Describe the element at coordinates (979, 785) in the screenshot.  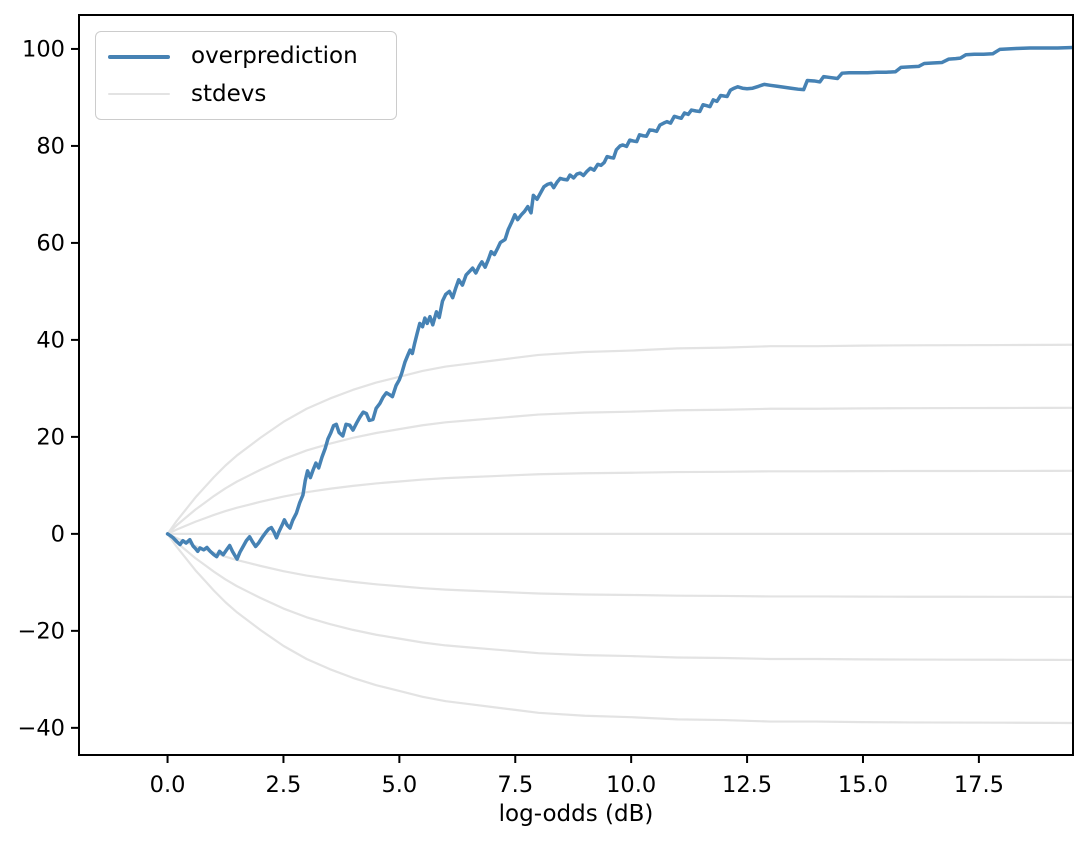
I see `x-tick-label: 17.5` at that location.